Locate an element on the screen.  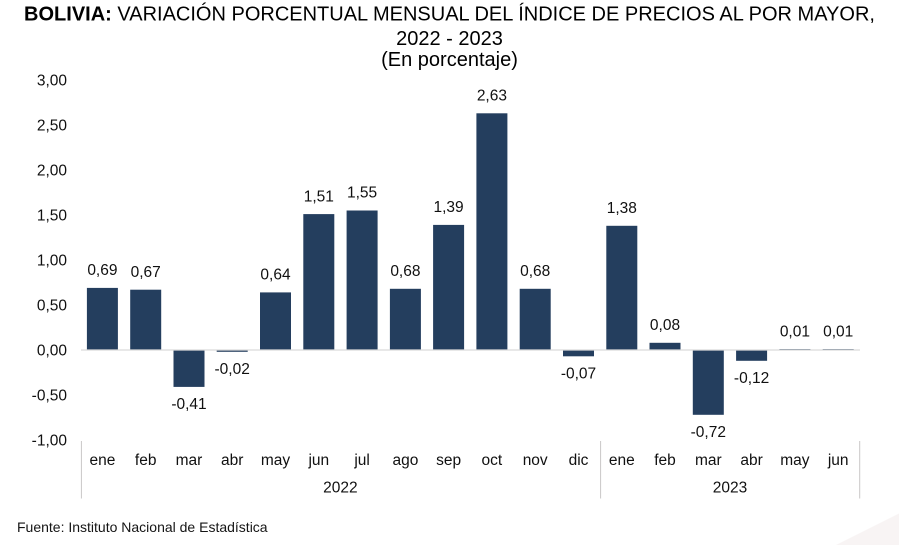
svg-text: 0,67 is located at coordinates (146, 272).